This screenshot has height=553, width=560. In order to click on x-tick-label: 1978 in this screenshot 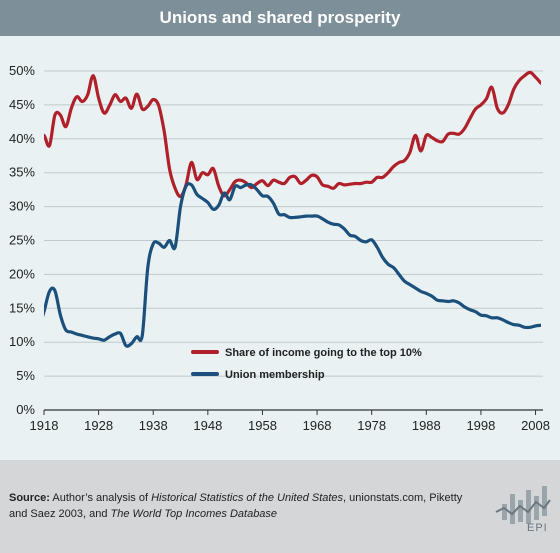, I will do `click(371, 425)`.